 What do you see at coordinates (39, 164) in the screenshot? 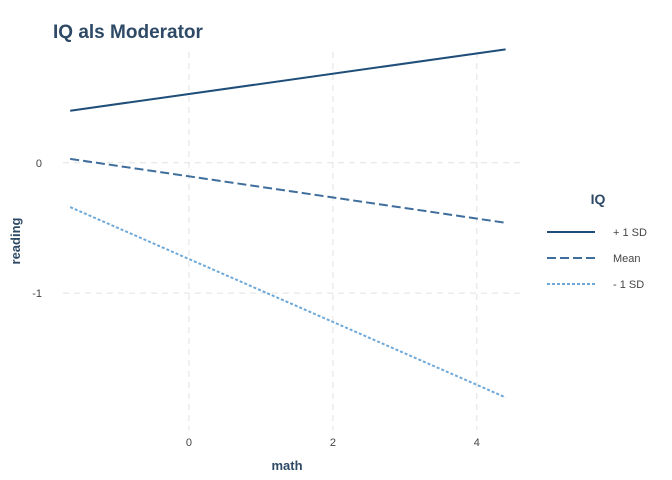
I see `y-tick-label: 0` at bounding box center [39, 164].